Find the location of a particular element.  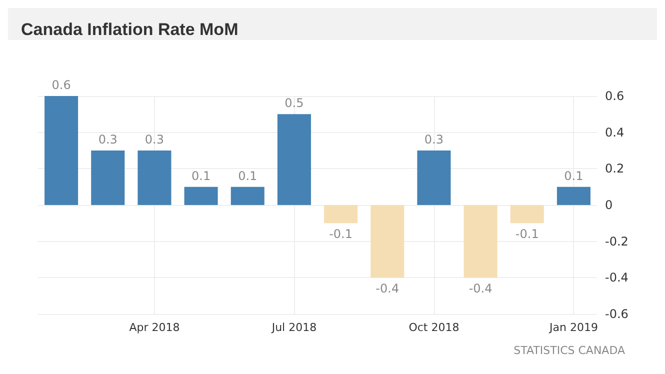

y-tick-label: -0.6 is located at coordinates (616, 314).